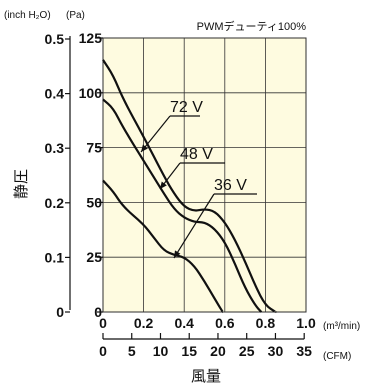 The image size is (378, 392). I want to click on x-axis-label: 風量, so click(206, 376).